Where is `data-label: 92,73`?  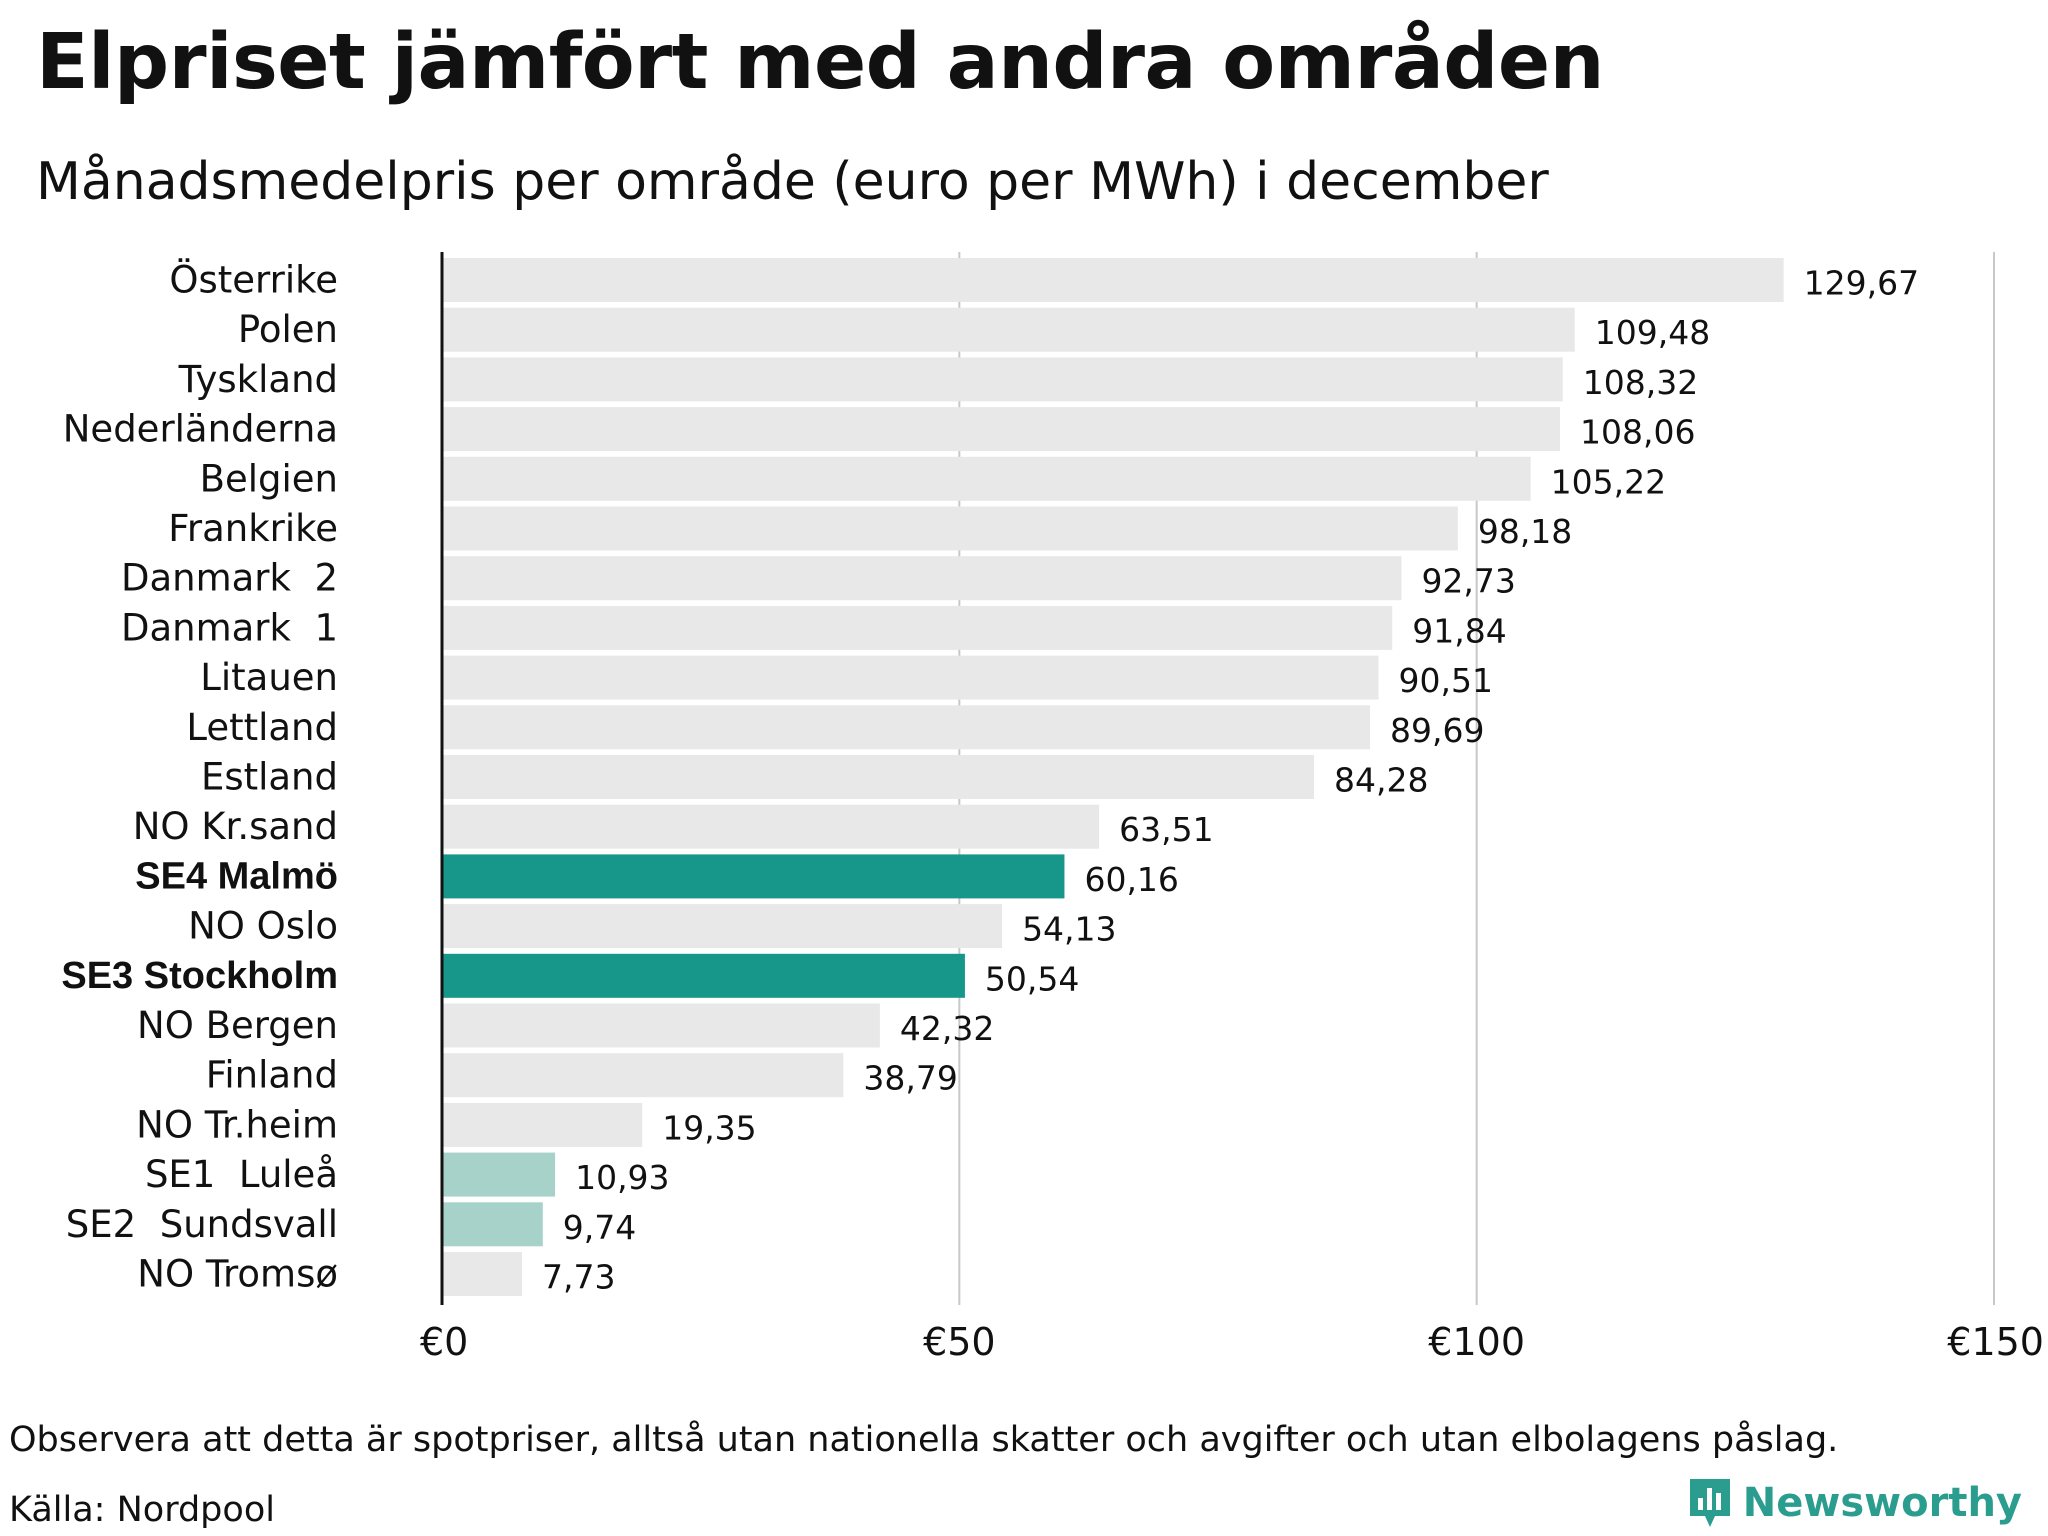 data-label: 92,73 is located at coordinates (1468, 581).